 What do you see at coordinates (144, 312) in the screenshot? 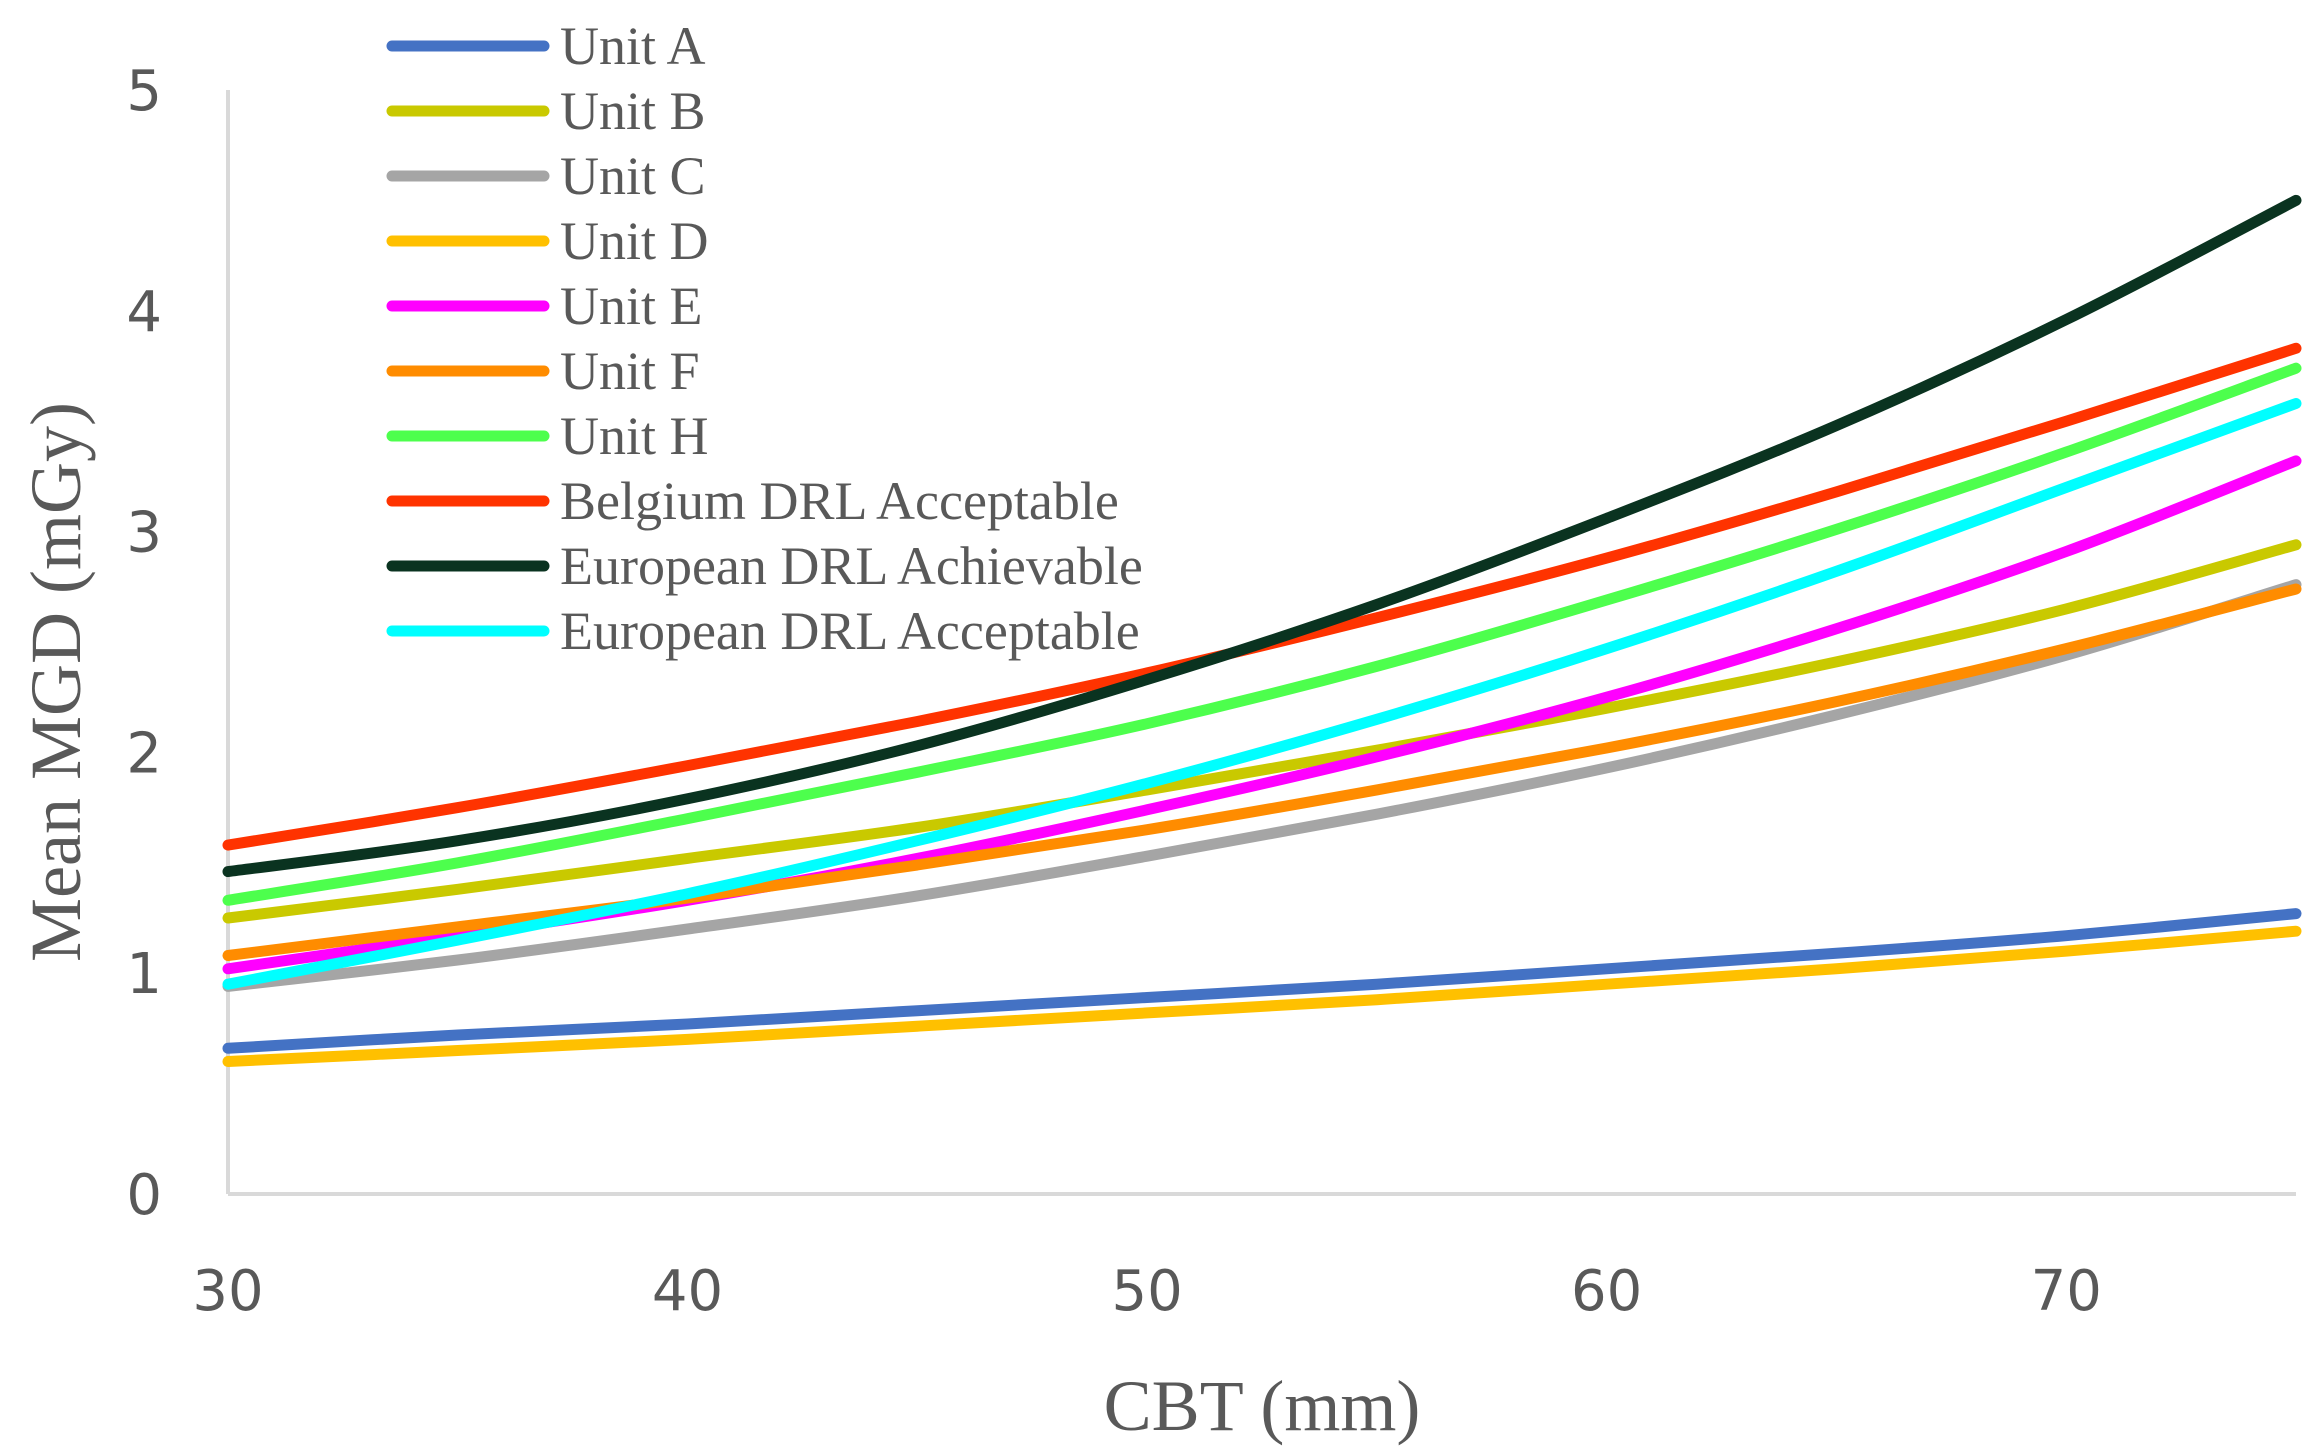
I see `y-tick-label: 4` at bounding box center [144, 312].